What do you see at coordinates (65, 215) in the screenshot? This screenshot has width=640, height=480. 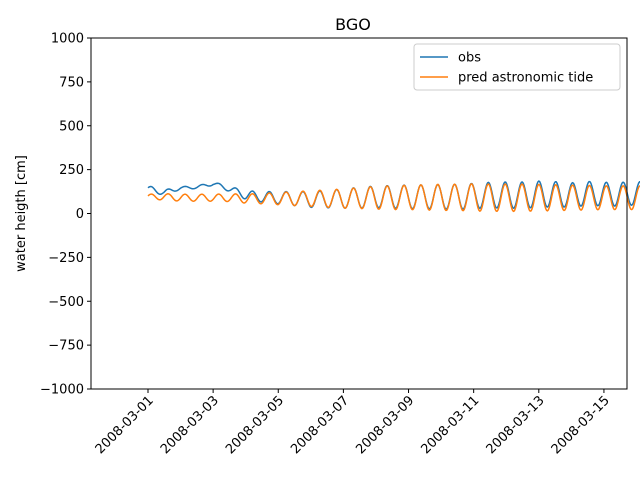 I see `y-axis: 1000 750 500 250 0 −250 −500 −750 −1000` at bounding box center [65, 215].